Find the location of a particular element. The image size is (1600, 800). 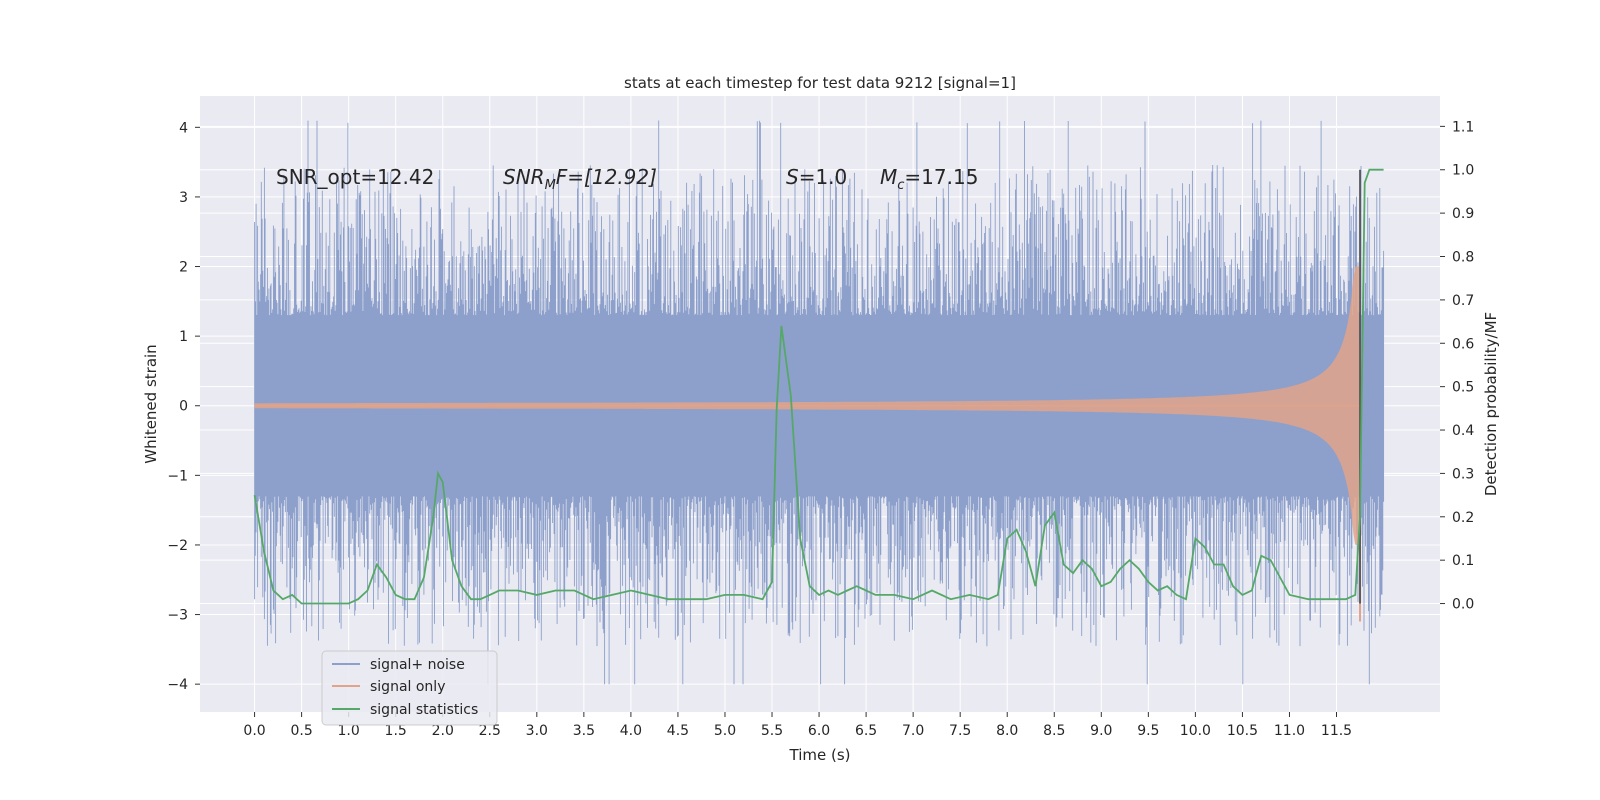

x-tick-label: 10.5 is located at coordinates (1242, 731).